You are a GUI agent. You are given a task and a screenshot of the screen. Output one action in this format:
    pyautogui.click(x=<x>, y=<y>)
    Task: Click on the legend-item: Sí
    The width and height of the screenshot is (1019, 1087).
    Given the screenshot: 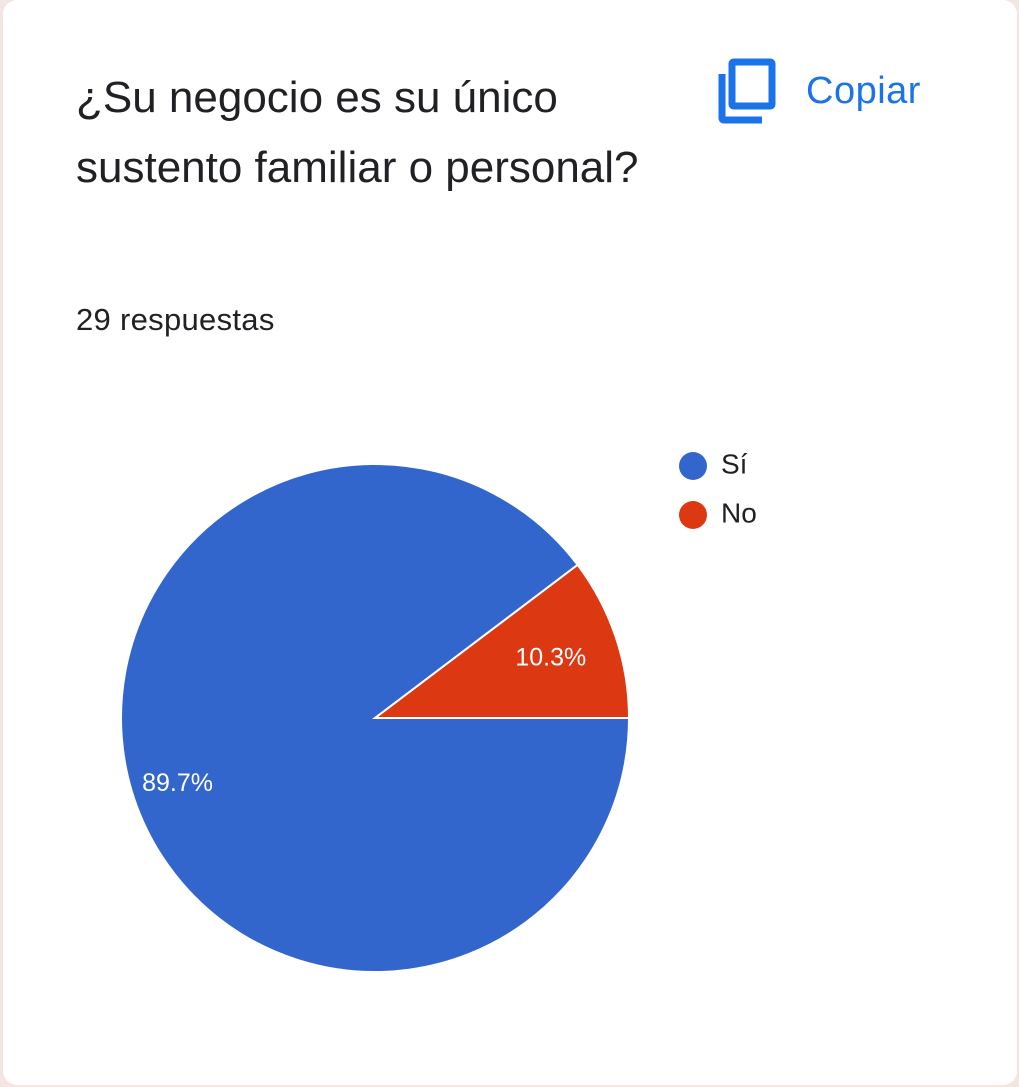 What is the action you would take?
    pyautogui.click(x=713, y=464)
    